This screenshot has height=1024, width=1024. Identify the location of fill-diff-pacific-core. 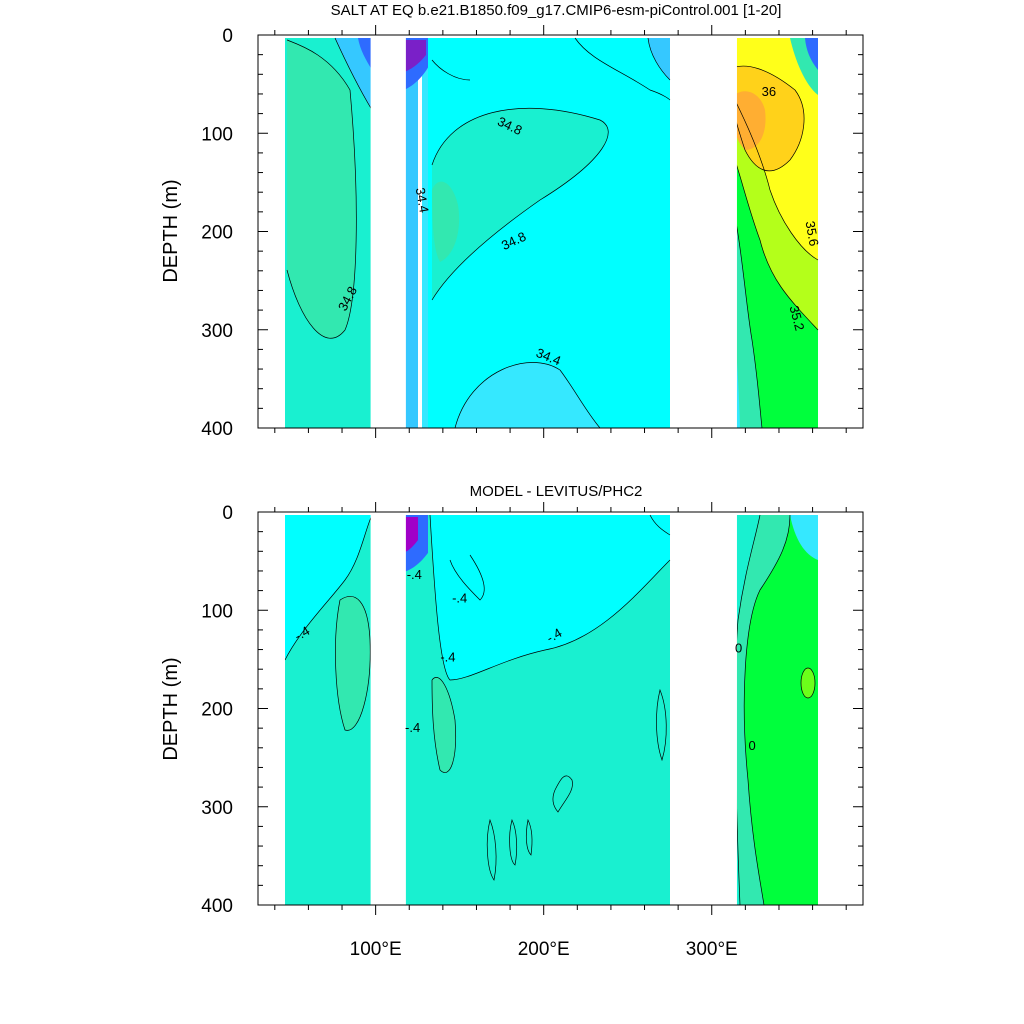
(444, 725).